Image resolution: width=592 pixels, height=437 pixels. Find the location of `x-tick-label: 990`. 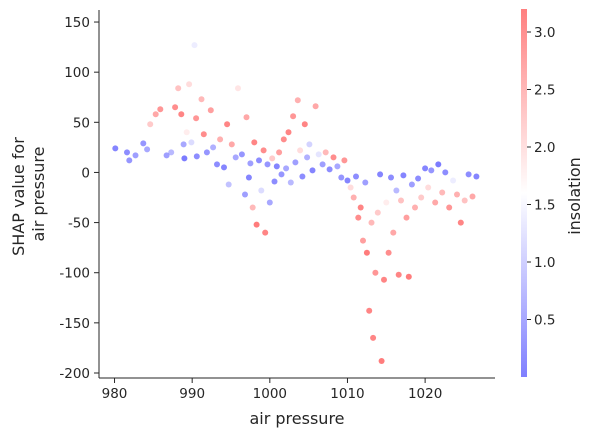

x-tick-label: 990 is located at coordinates (192, 394).